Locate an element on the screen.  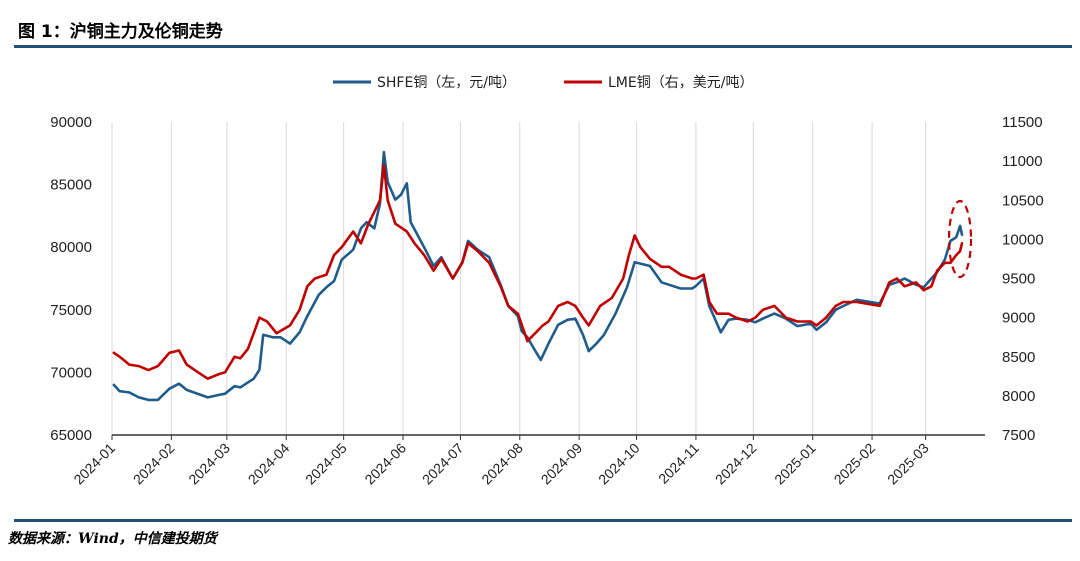
figure-title: 图 1：沪铜主力及伦铜走势 is located at coordinates (120, 32).